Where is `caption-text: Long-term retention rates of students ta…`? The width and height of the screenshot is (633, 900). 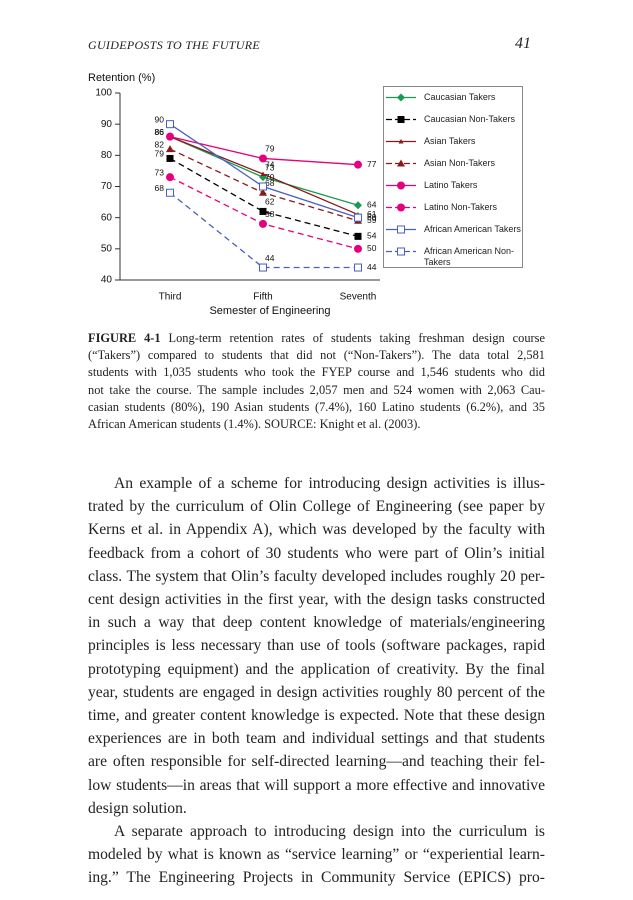
caption-text: Long-term retention rates of students ta… is located at coordinates (356, 338).